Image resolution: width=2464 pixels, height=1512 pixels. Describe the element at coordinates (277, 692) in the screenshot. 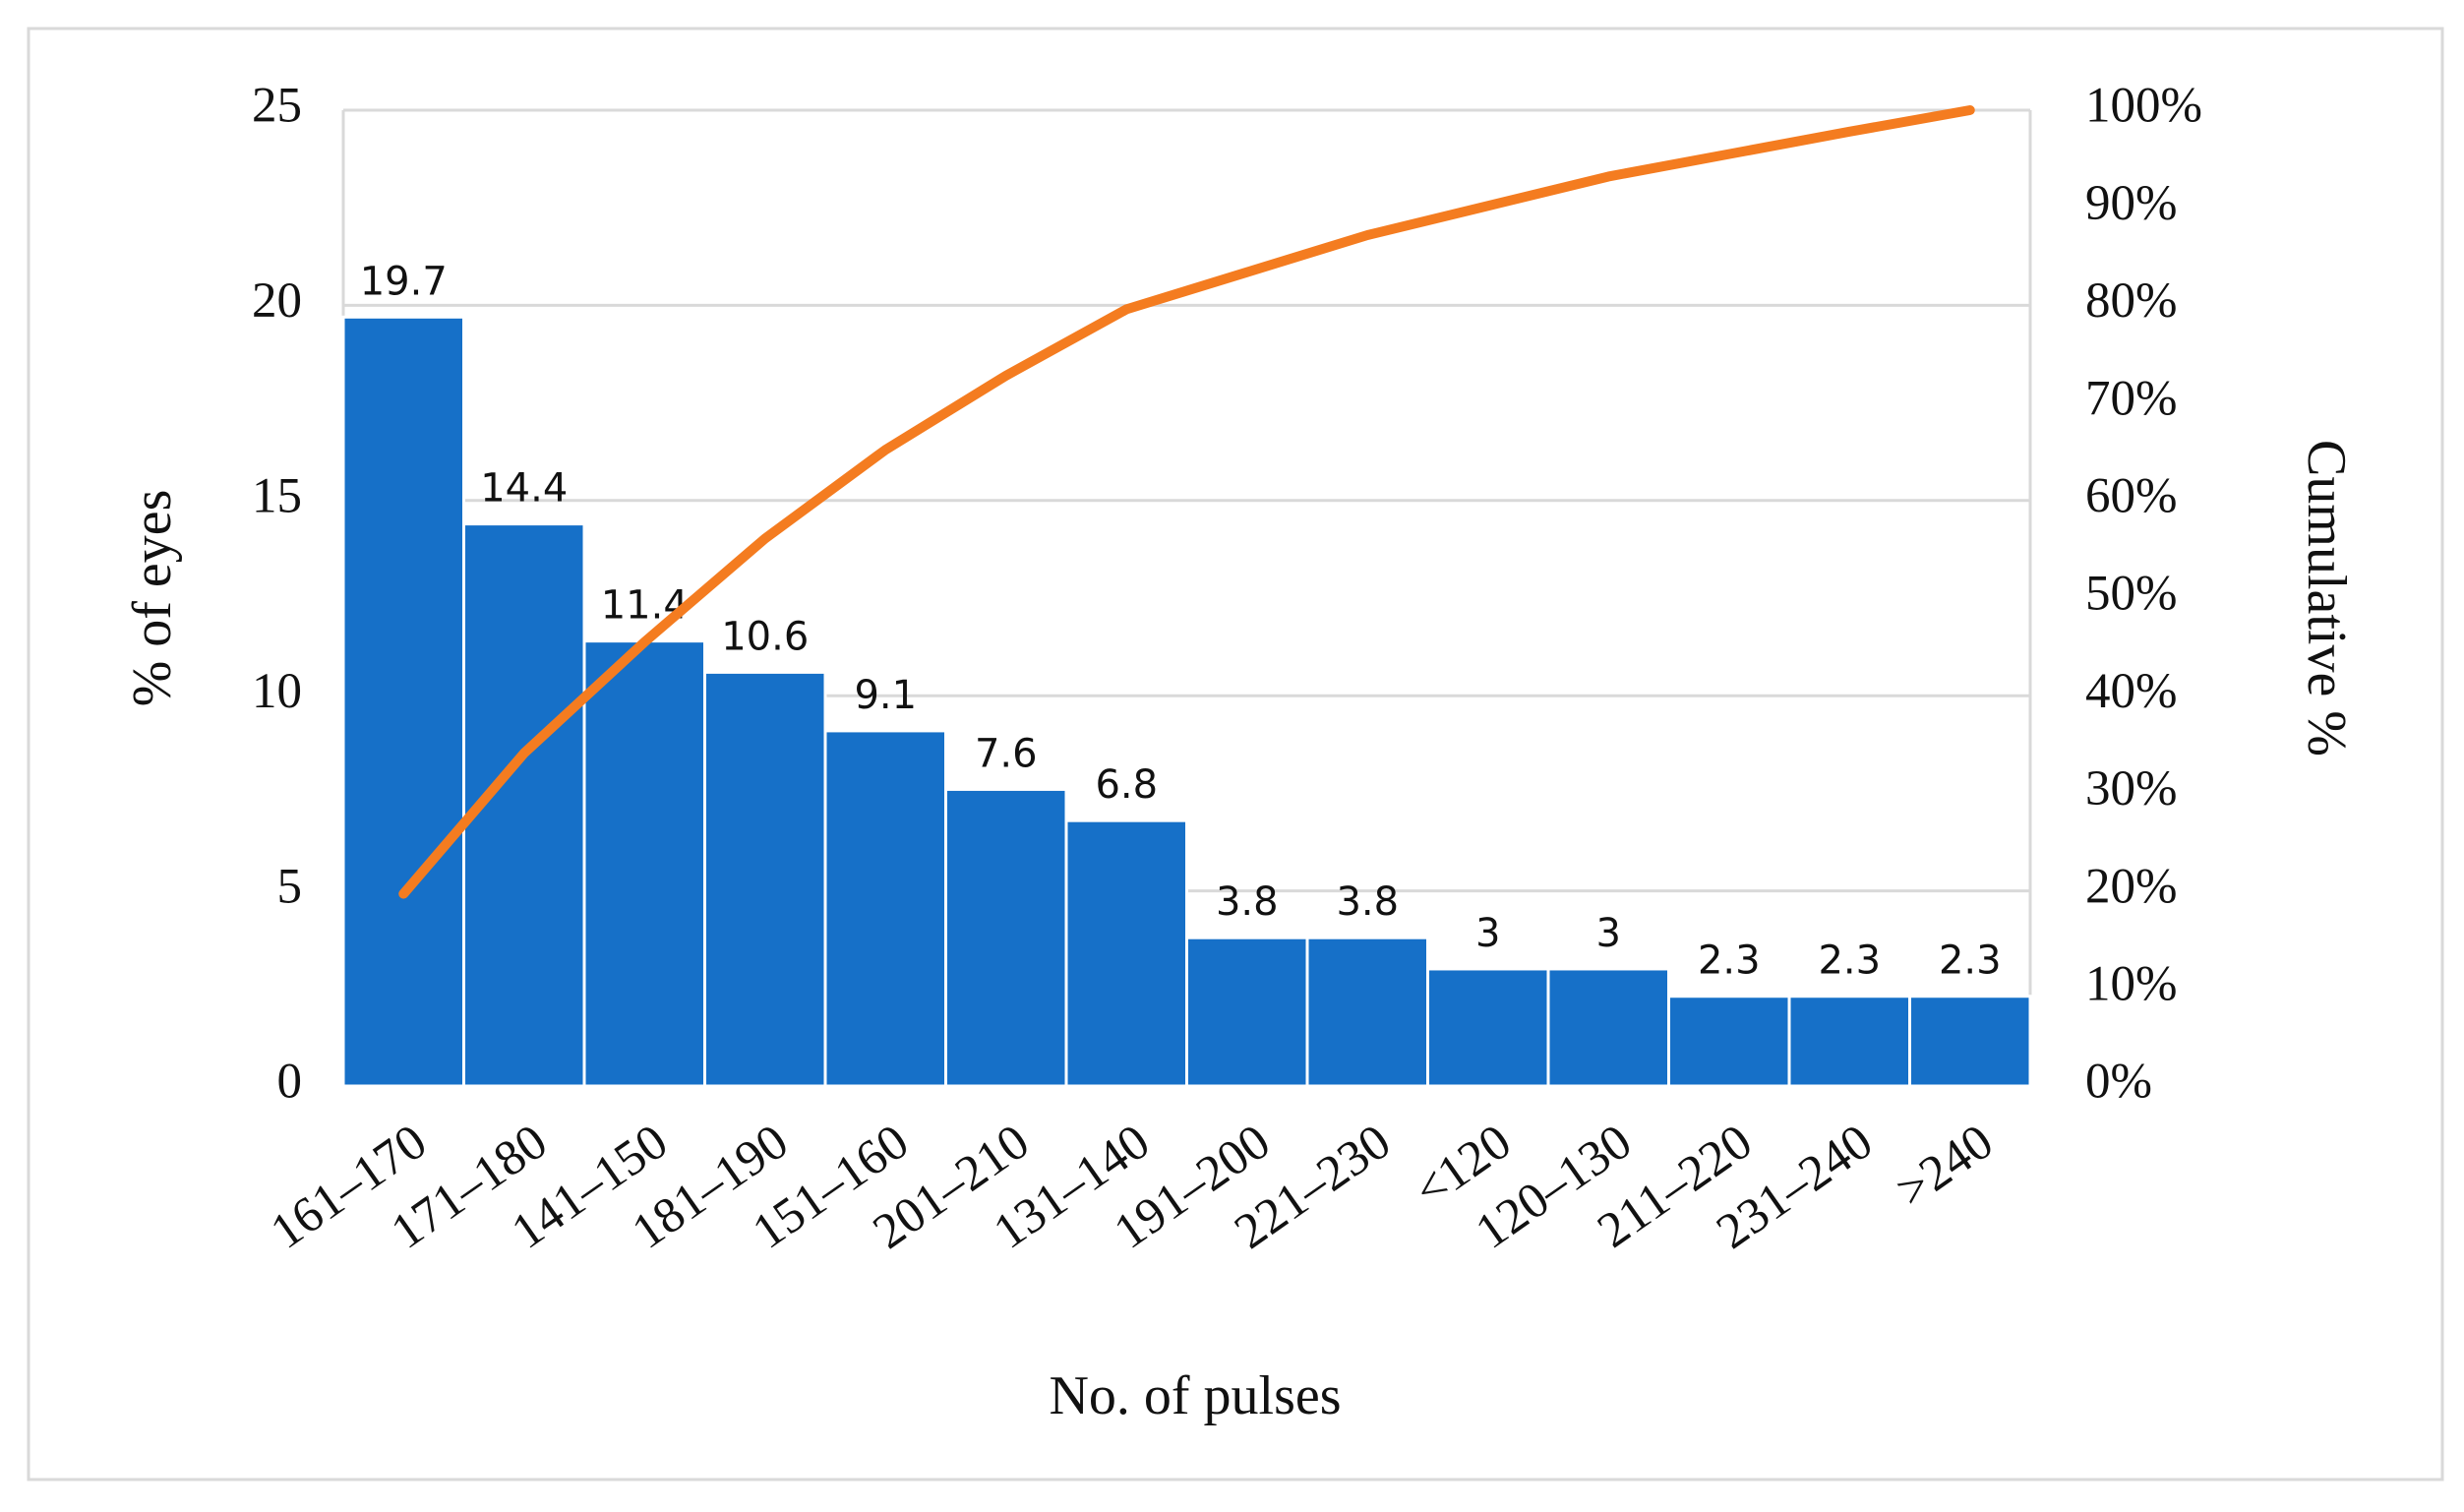

I see `y-tick-label: 10` at that location.